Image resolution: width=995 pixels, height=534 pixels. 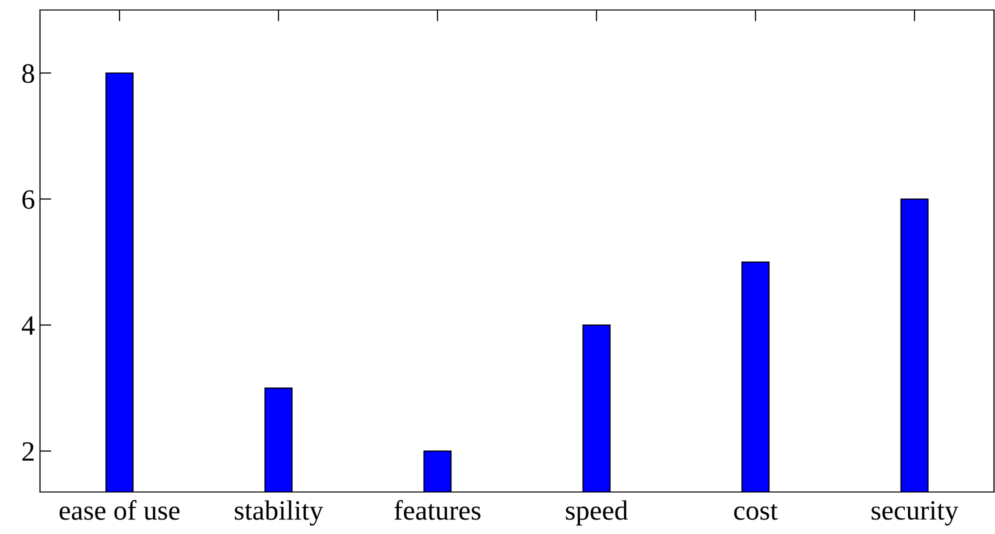 What do you see at coordinates (28, 451) in the screenshot?
I see `y-tick-label: 2` at bounding box center [28, 451].